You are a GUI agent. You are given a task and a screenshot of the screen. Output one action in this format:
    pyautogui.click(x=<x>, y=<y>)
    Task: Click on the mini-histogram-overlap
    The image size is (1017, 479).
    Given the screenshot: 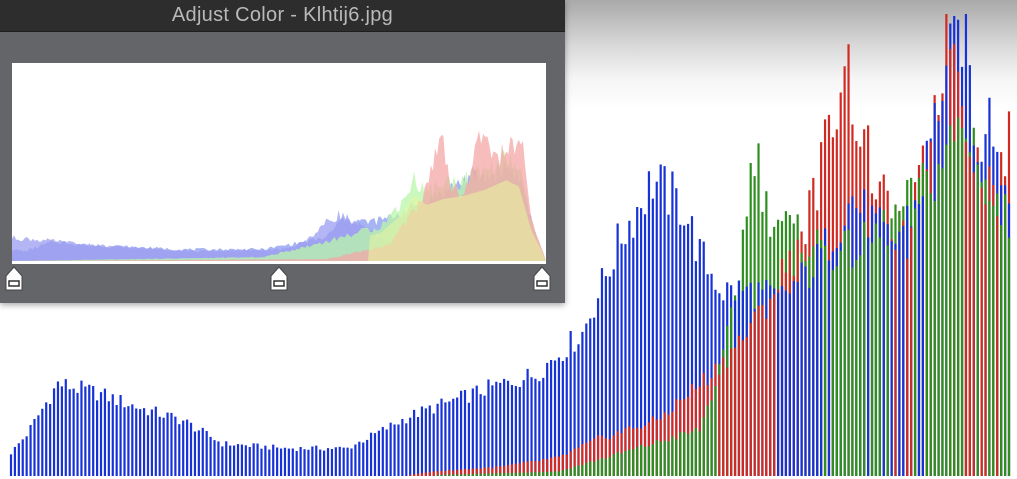 What is the action you would take?
    pyautogui.click(x=279, y=220)
    